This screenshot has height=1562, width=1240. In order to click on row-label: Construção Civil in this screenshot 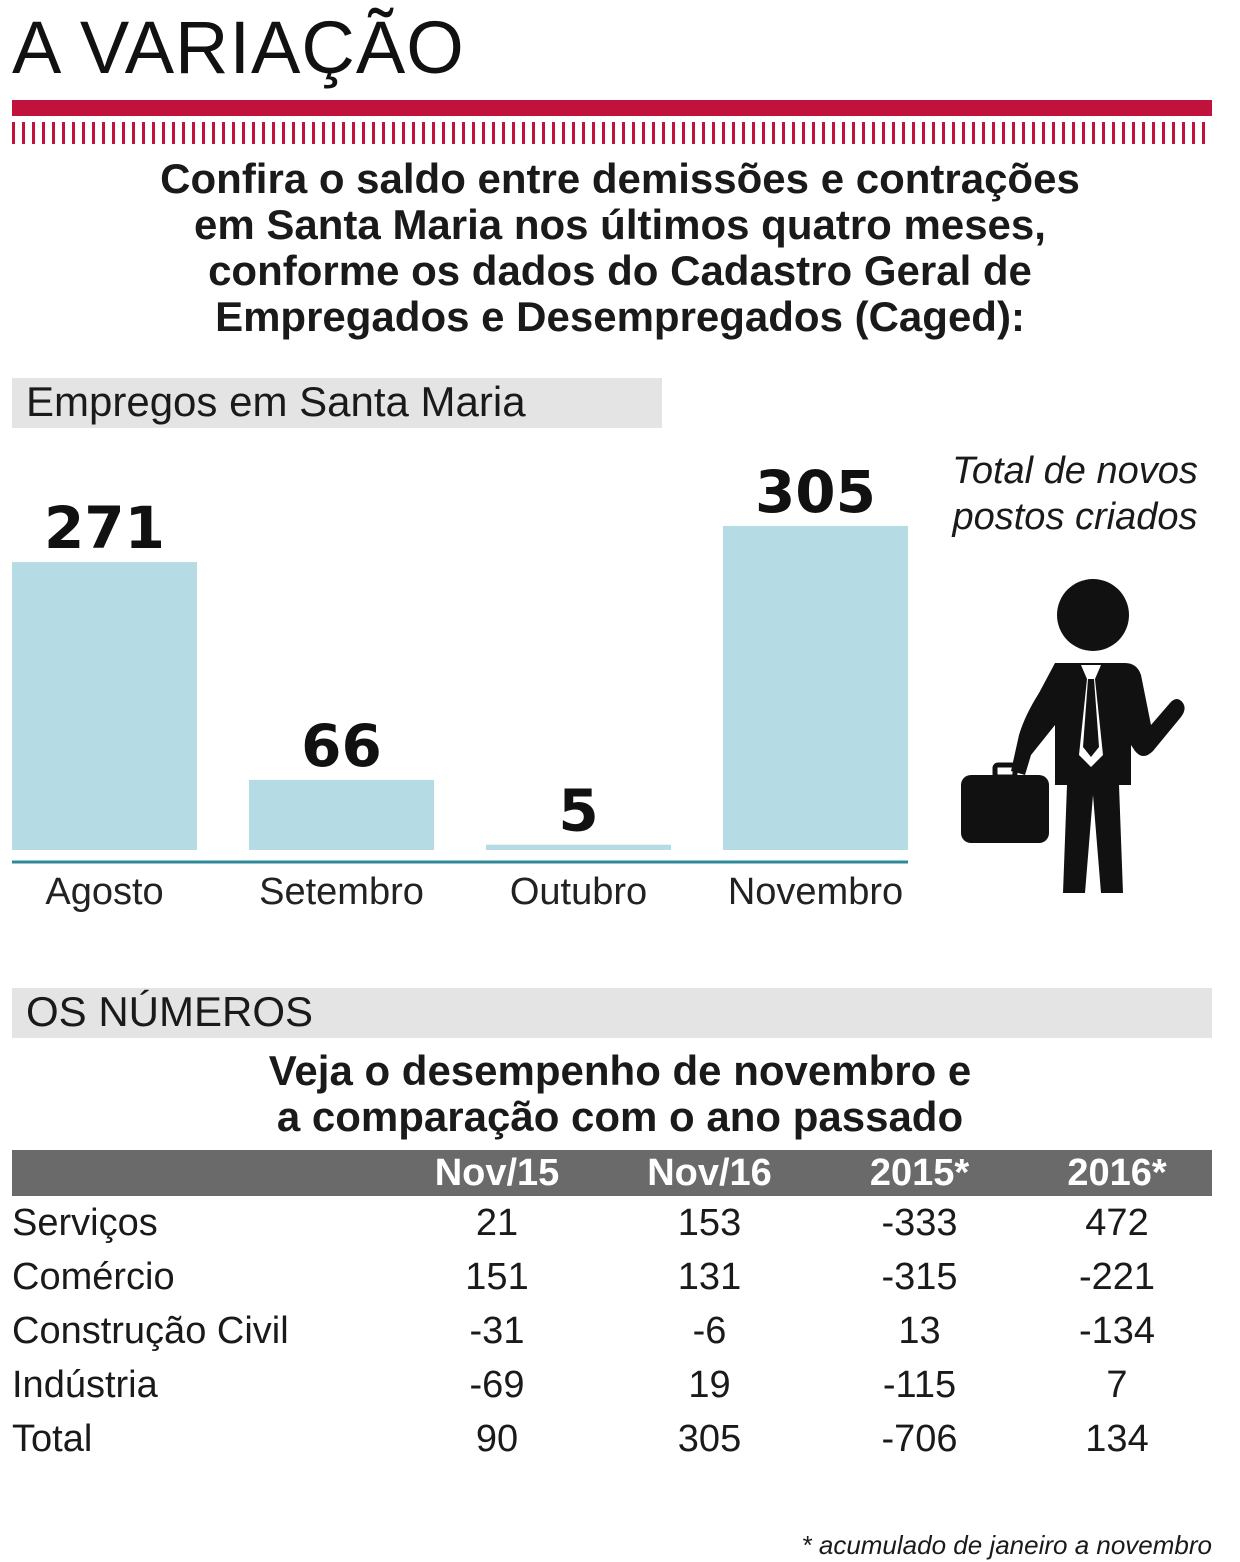, I will do `click(150, 1330)`.